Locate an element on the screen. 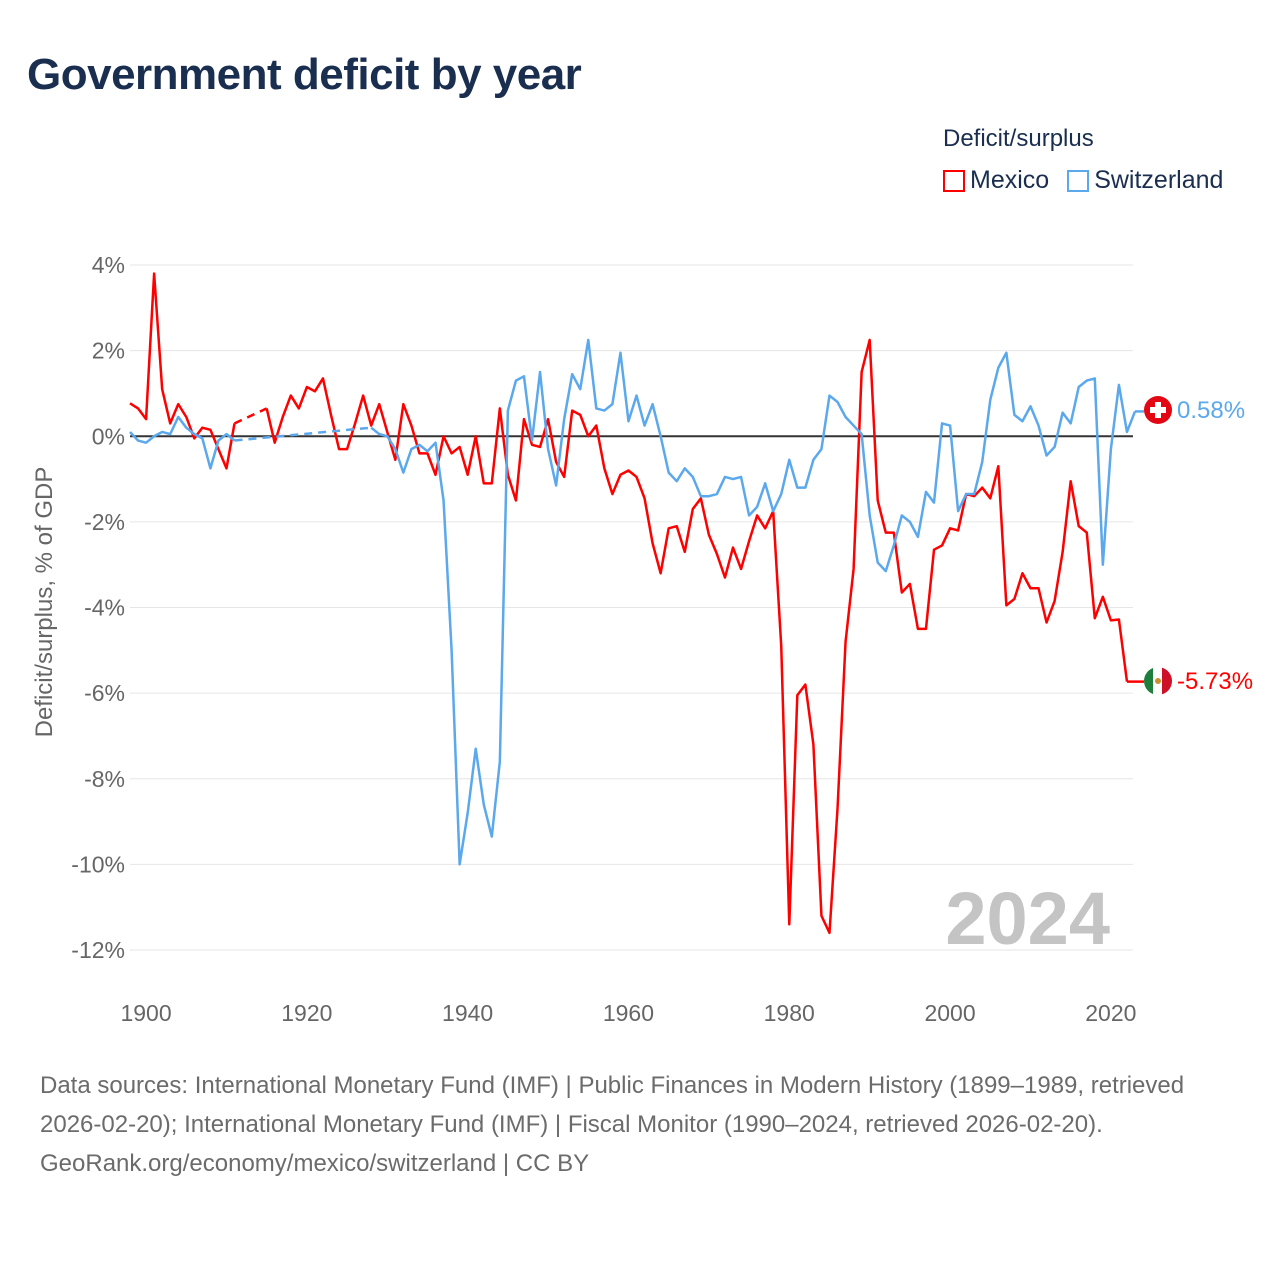  x-tick-label: 1960 is located at coordinates (628, 1013).